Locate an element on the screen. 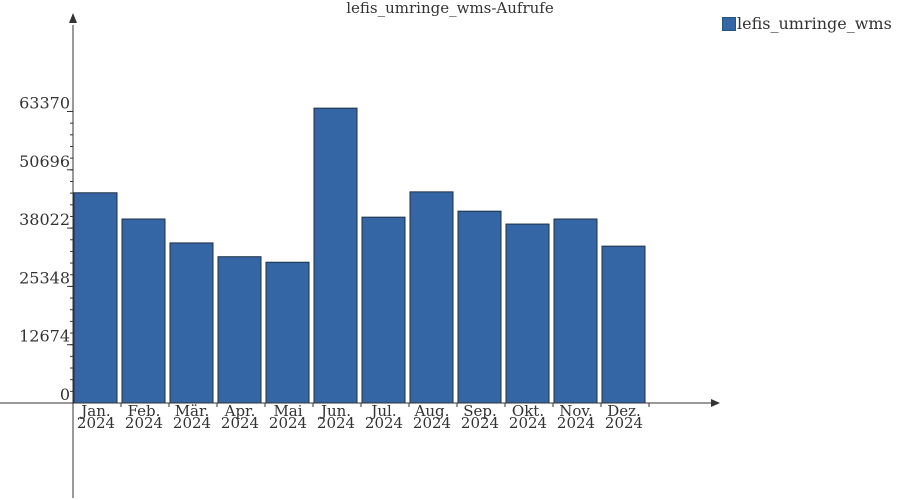 Image resolution: width=900 pixels, height=500 pixels. legend: lefis_umringe_wms is located at coordinates (807, 23).